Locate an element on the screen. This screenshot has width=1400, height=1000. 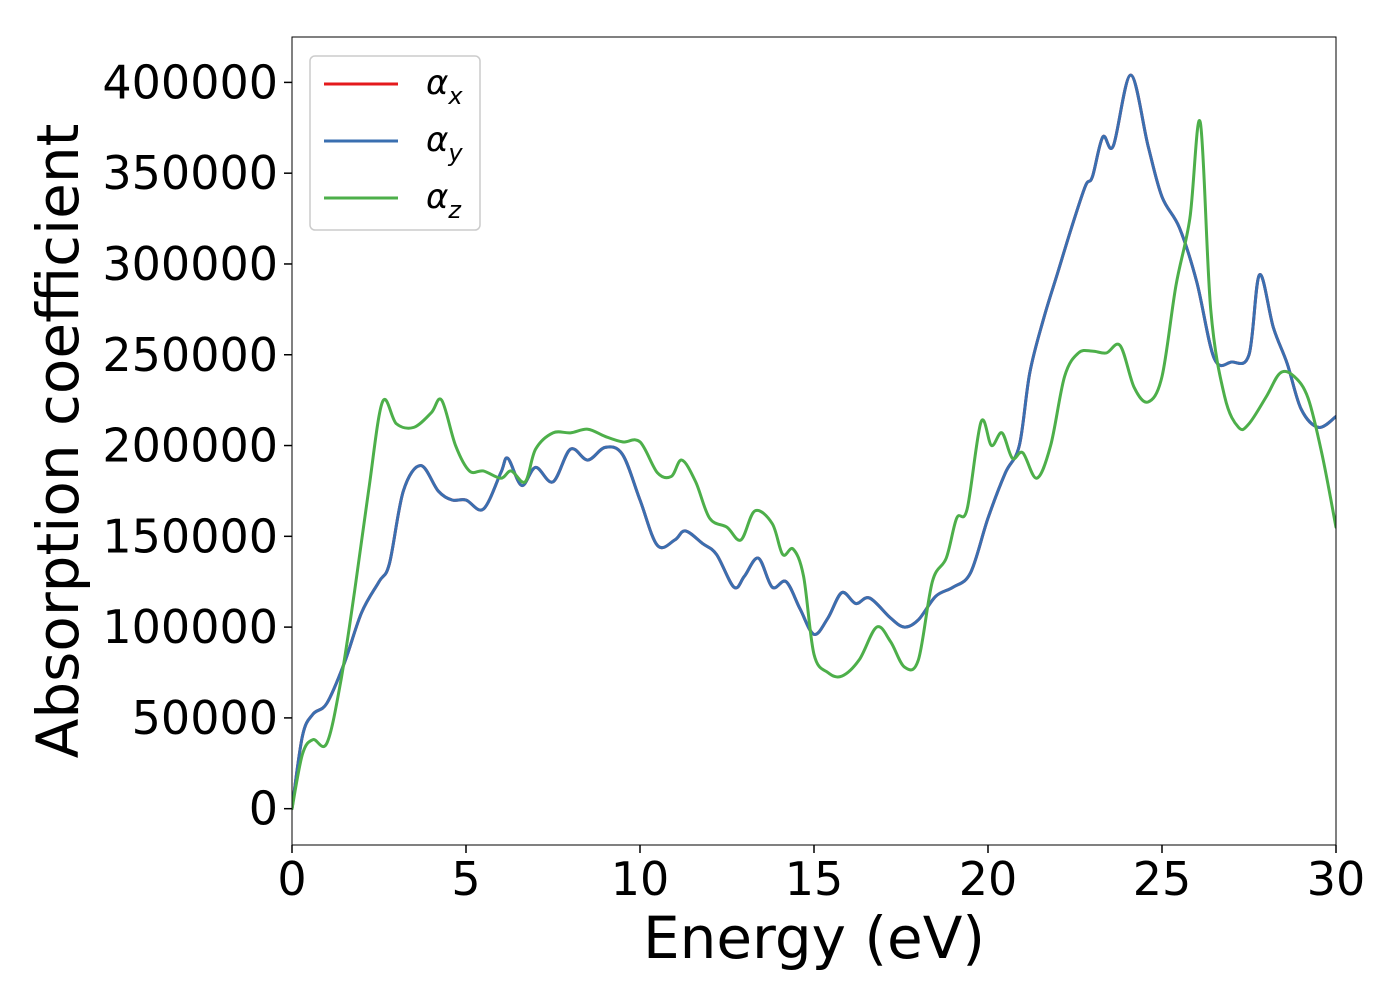
legend: αx αy αz is located at coordinates (395, 143).